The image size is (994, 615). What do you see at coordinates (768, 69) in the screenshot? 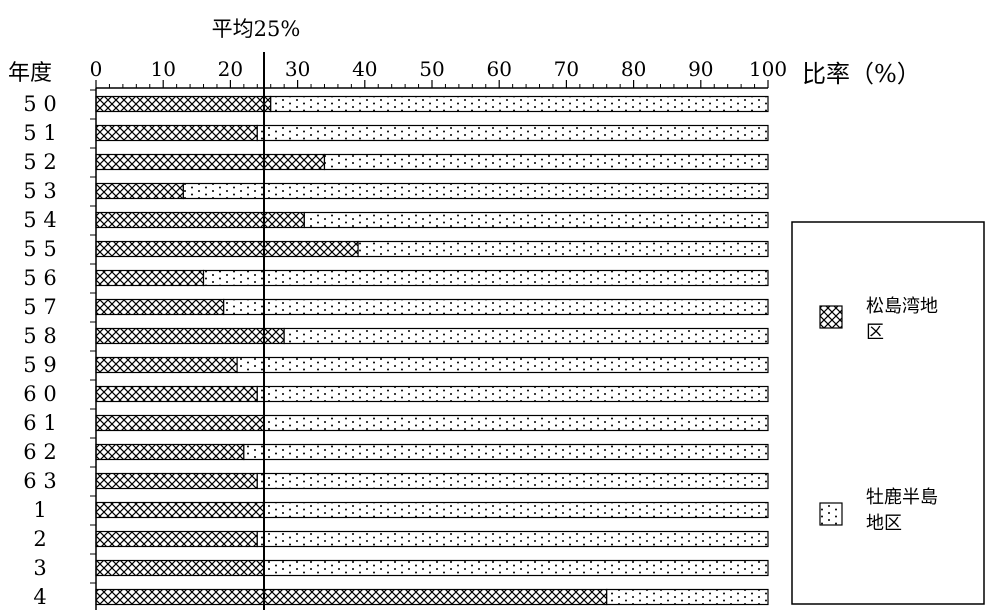
I see `x-tick-label: 100` at bounding box center [768, 69].